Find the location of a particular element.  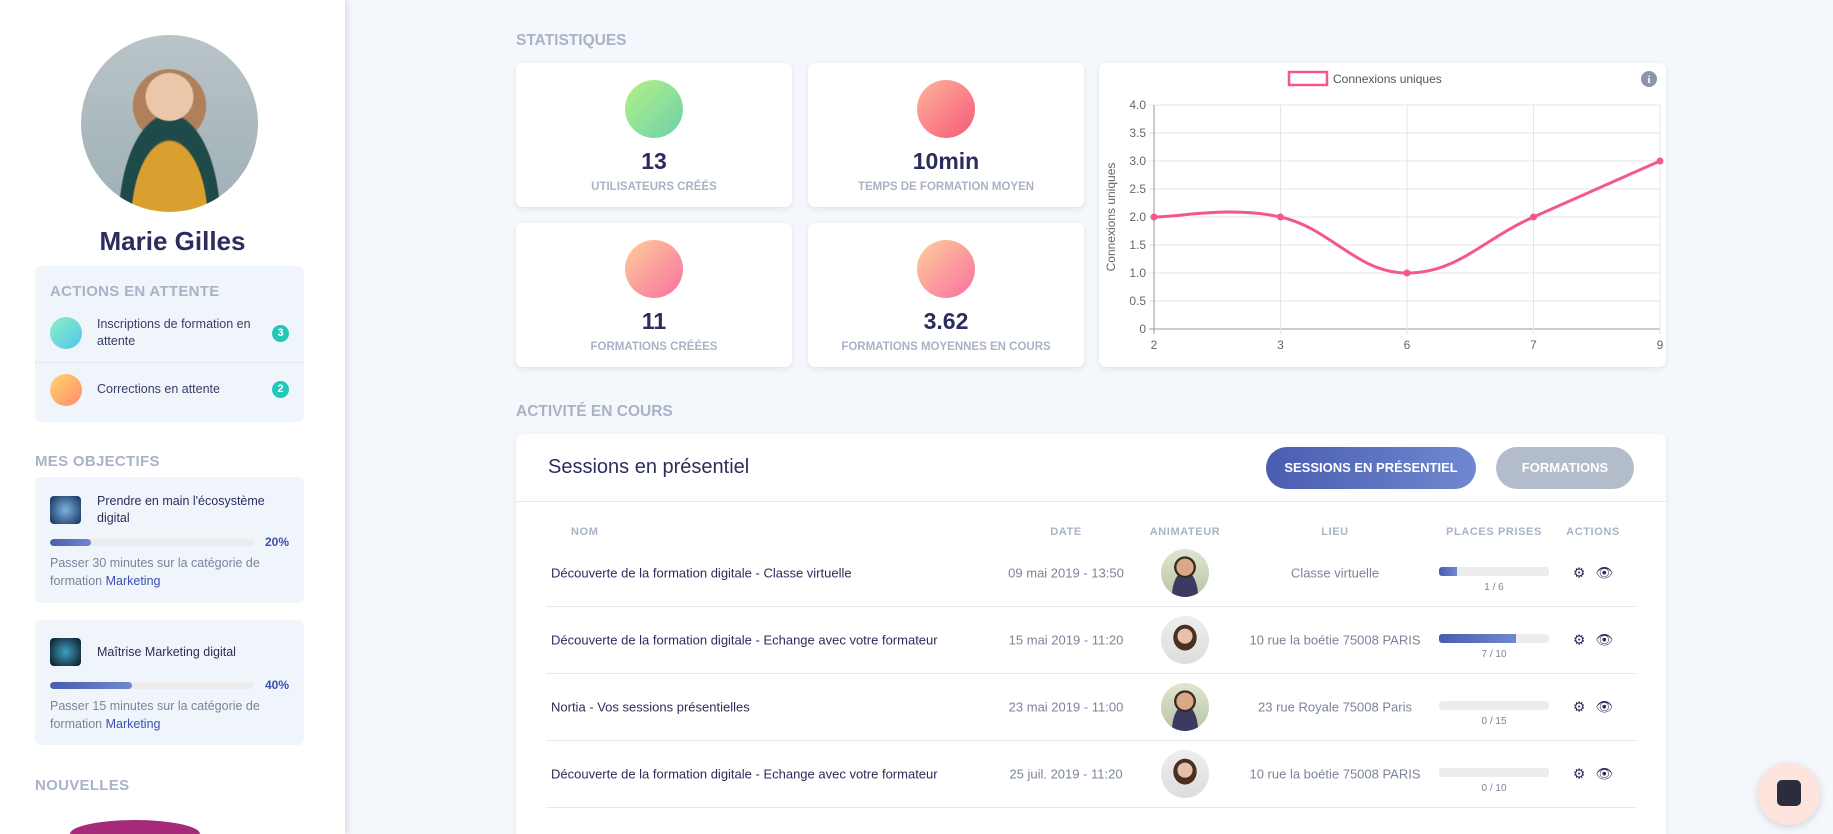

chat-button is located at coordinates (1789, 794).